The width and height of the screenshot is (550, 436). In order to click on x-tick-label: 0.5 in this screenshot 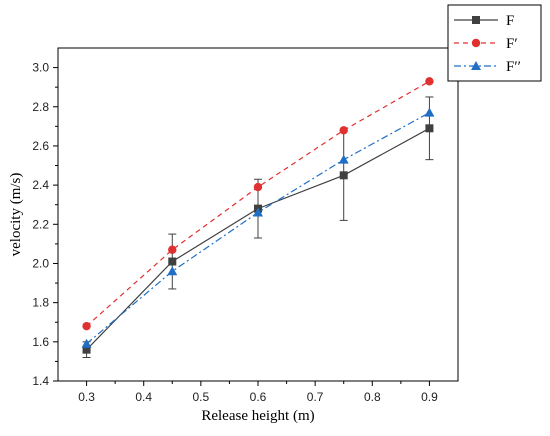, I will do `click(201, 397)`.